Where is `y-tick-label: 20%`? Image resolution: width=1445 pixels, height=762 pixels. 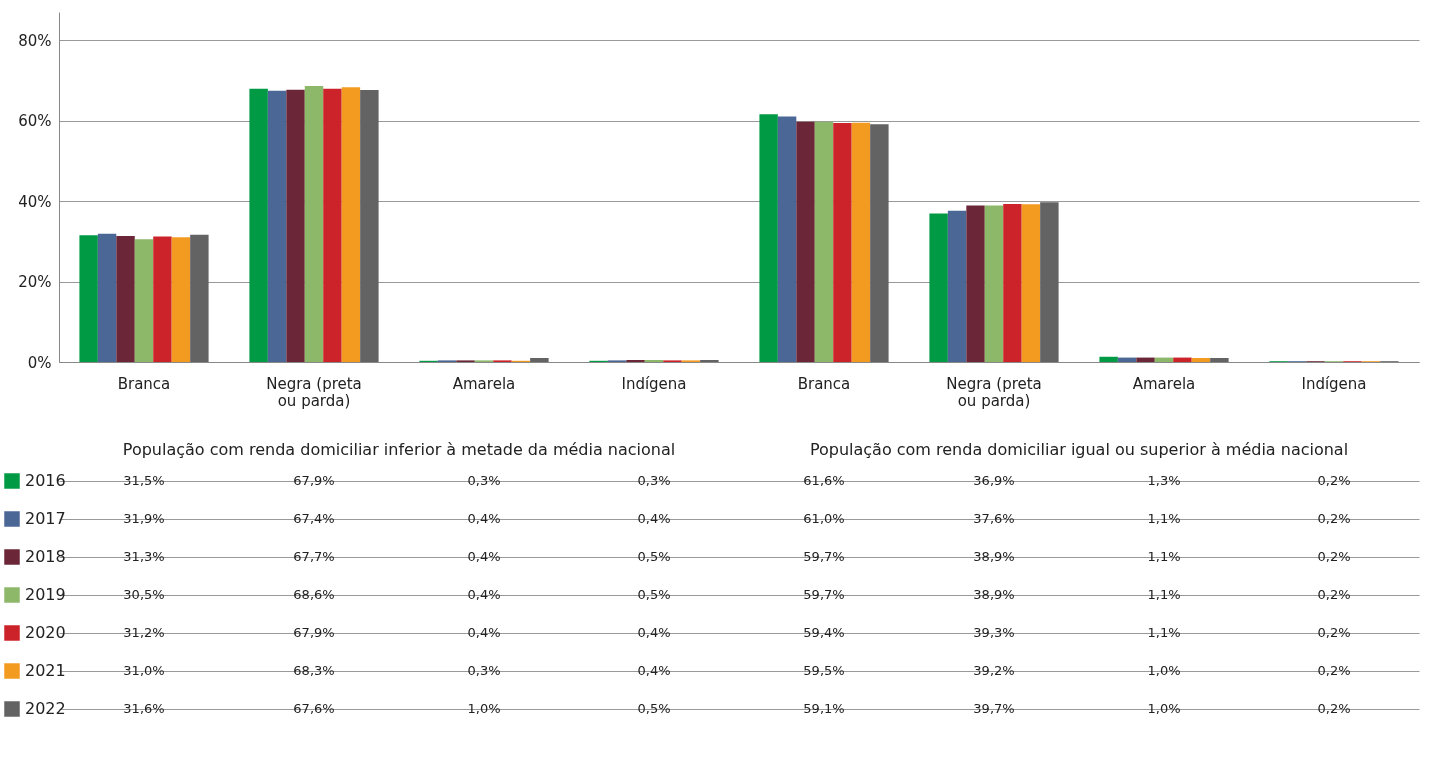 y-tick-label: 20% is located at coordinates (35, 282).